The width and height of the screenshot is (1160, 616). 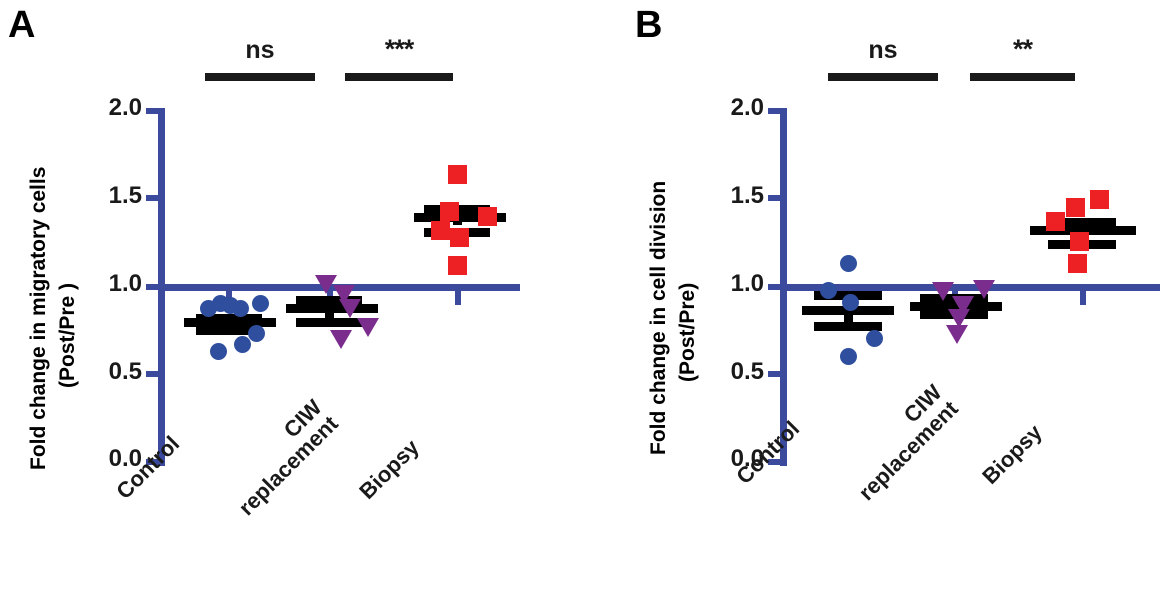 I want to click on significance-label-stars-a: ***, so click(x=399, y=49).